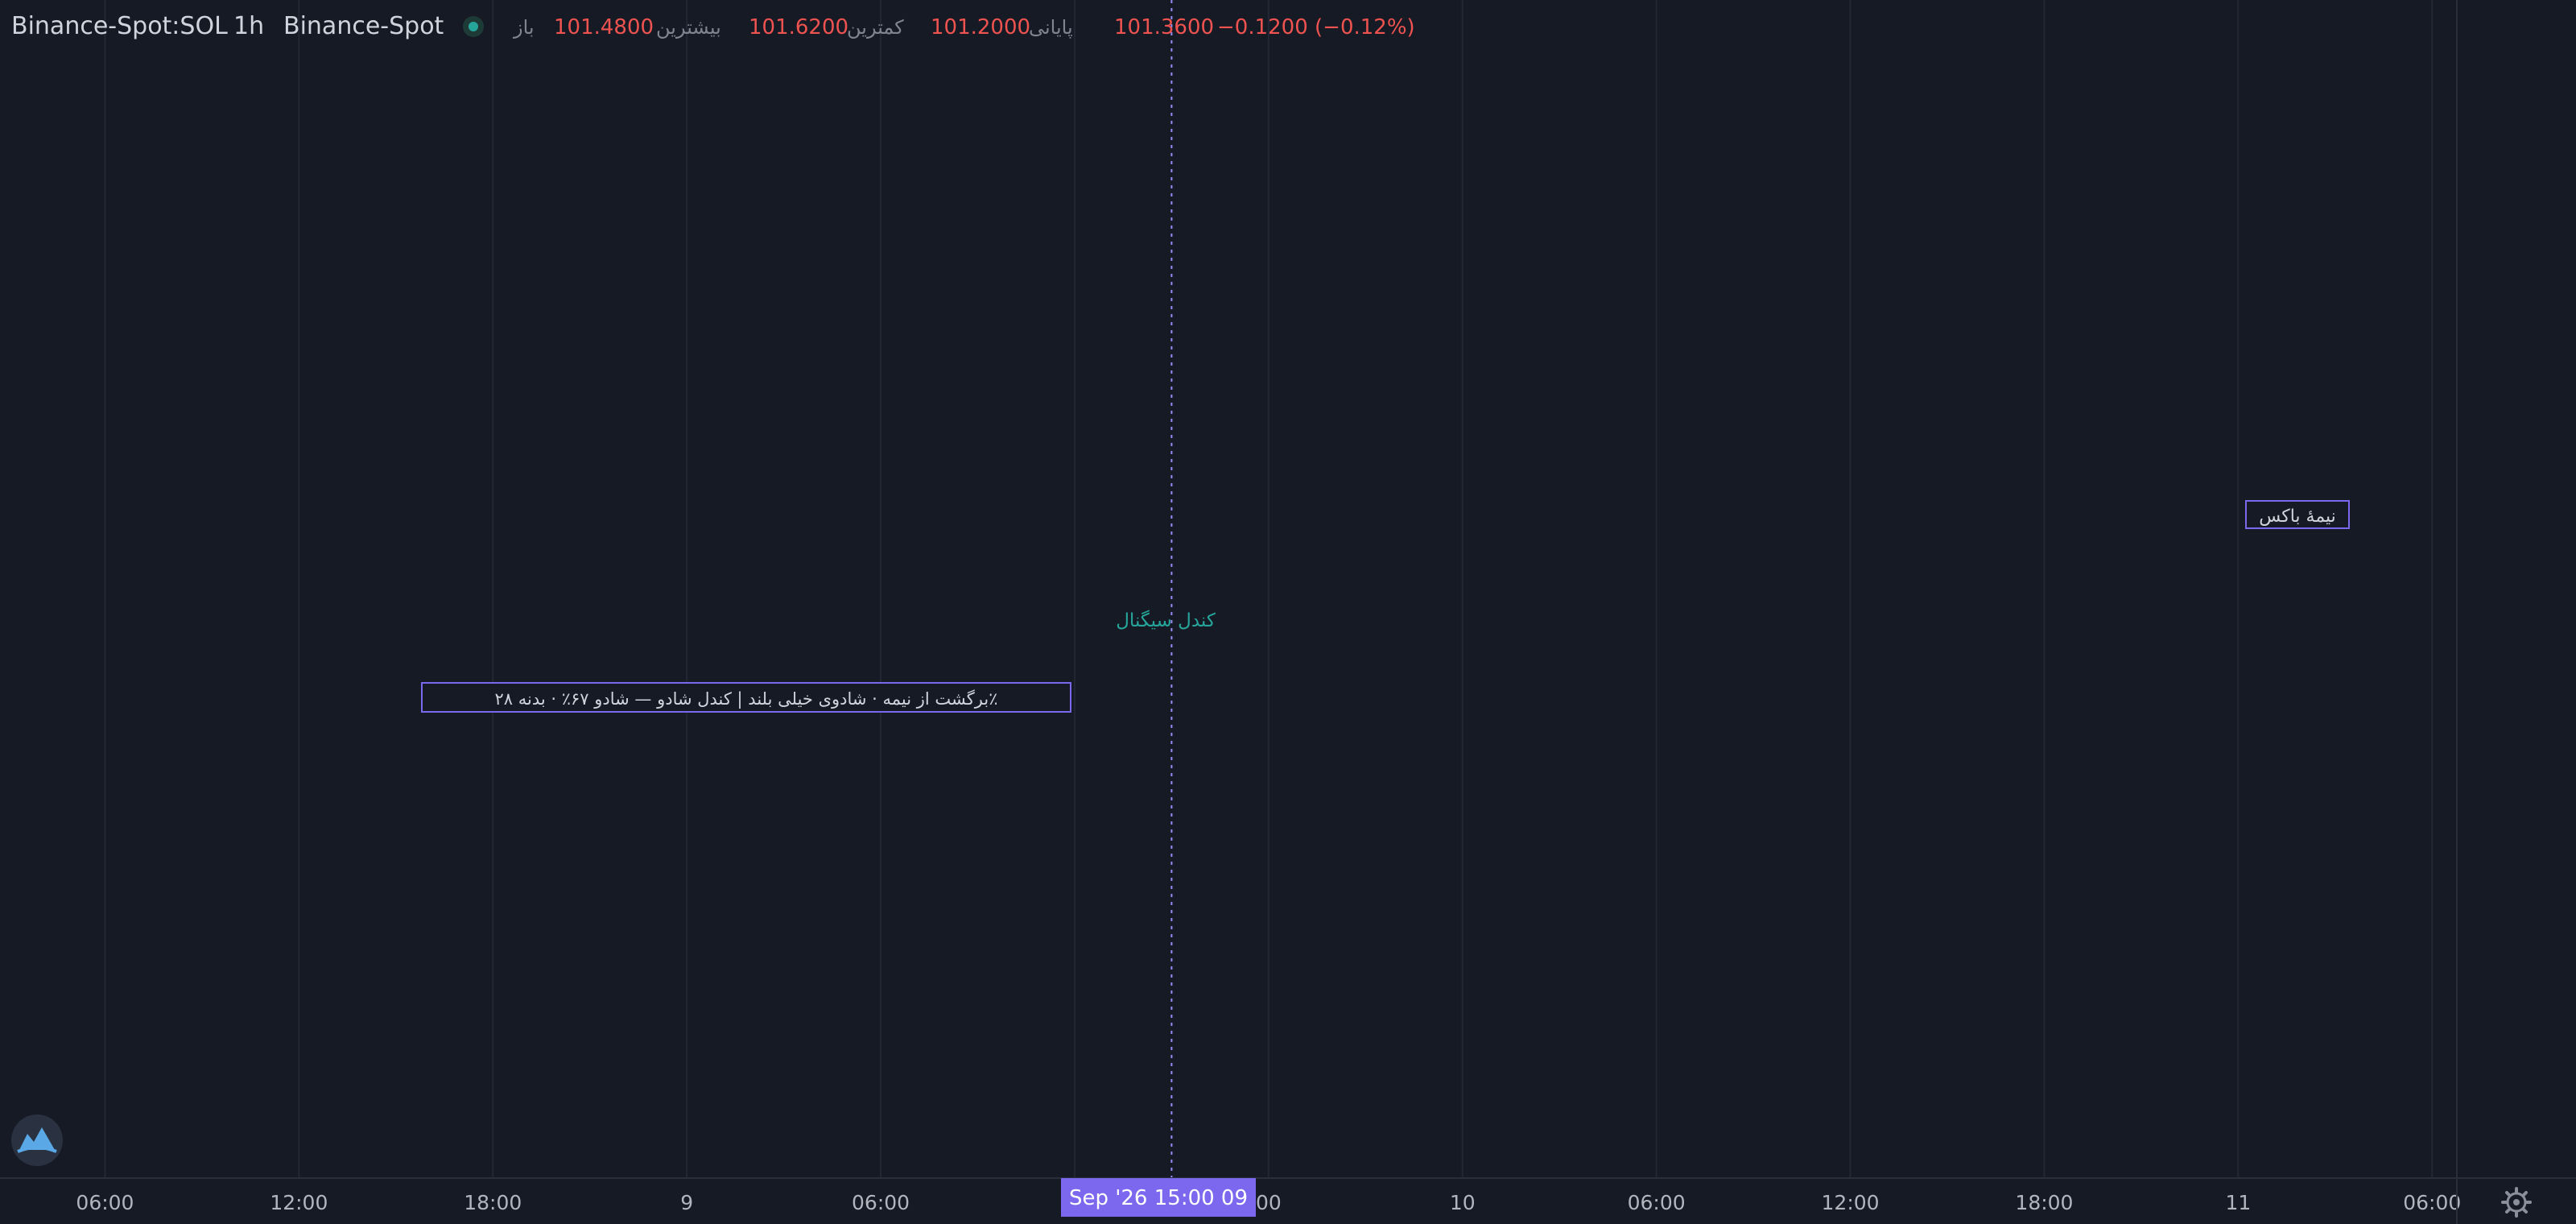 This screenshot has width=2576, height=1224. I want to click on header-high-value: 101.6200, so click(798, 27).